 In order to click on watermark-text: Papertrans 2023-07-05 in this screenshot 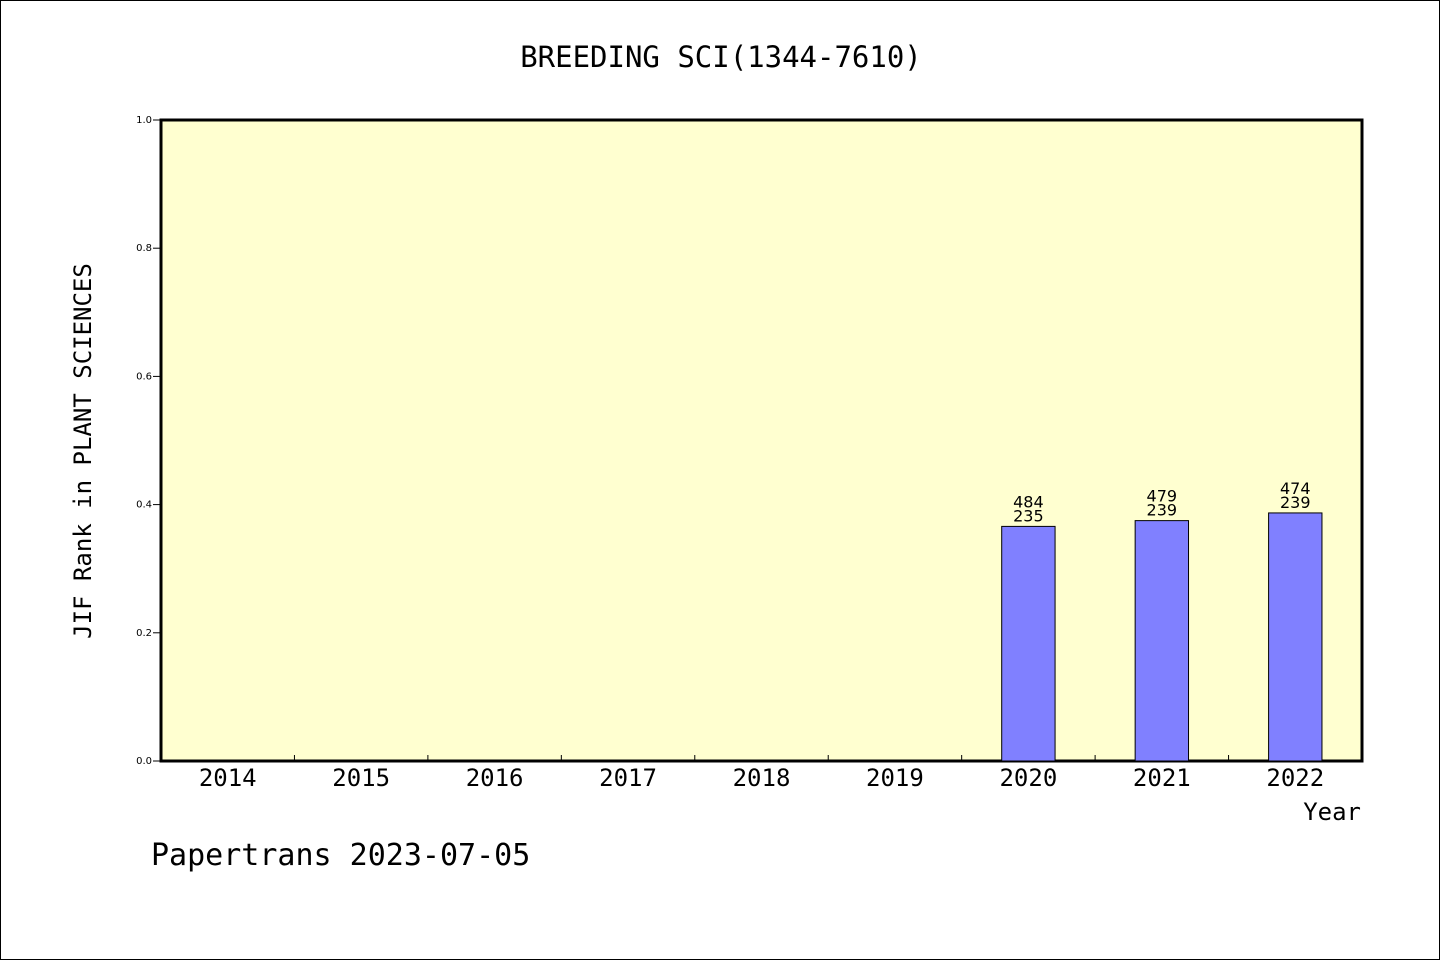, I will do `click(340, 855)`.